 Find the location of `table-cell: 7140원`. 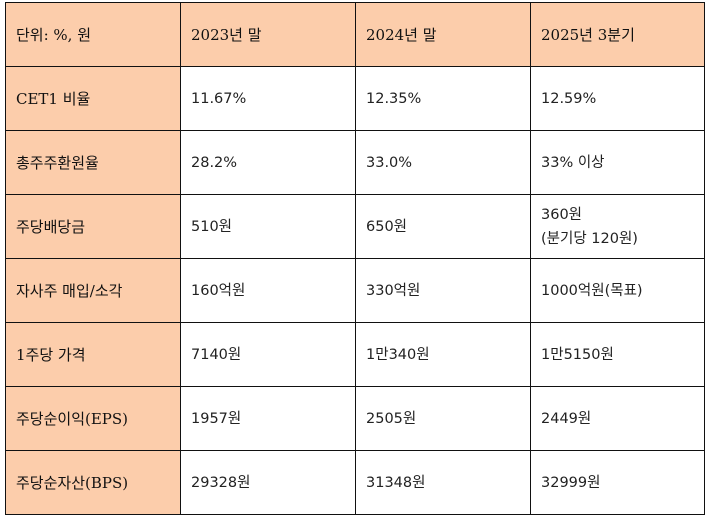

table-cell: 7140원 is located at coordinates (268, 354).